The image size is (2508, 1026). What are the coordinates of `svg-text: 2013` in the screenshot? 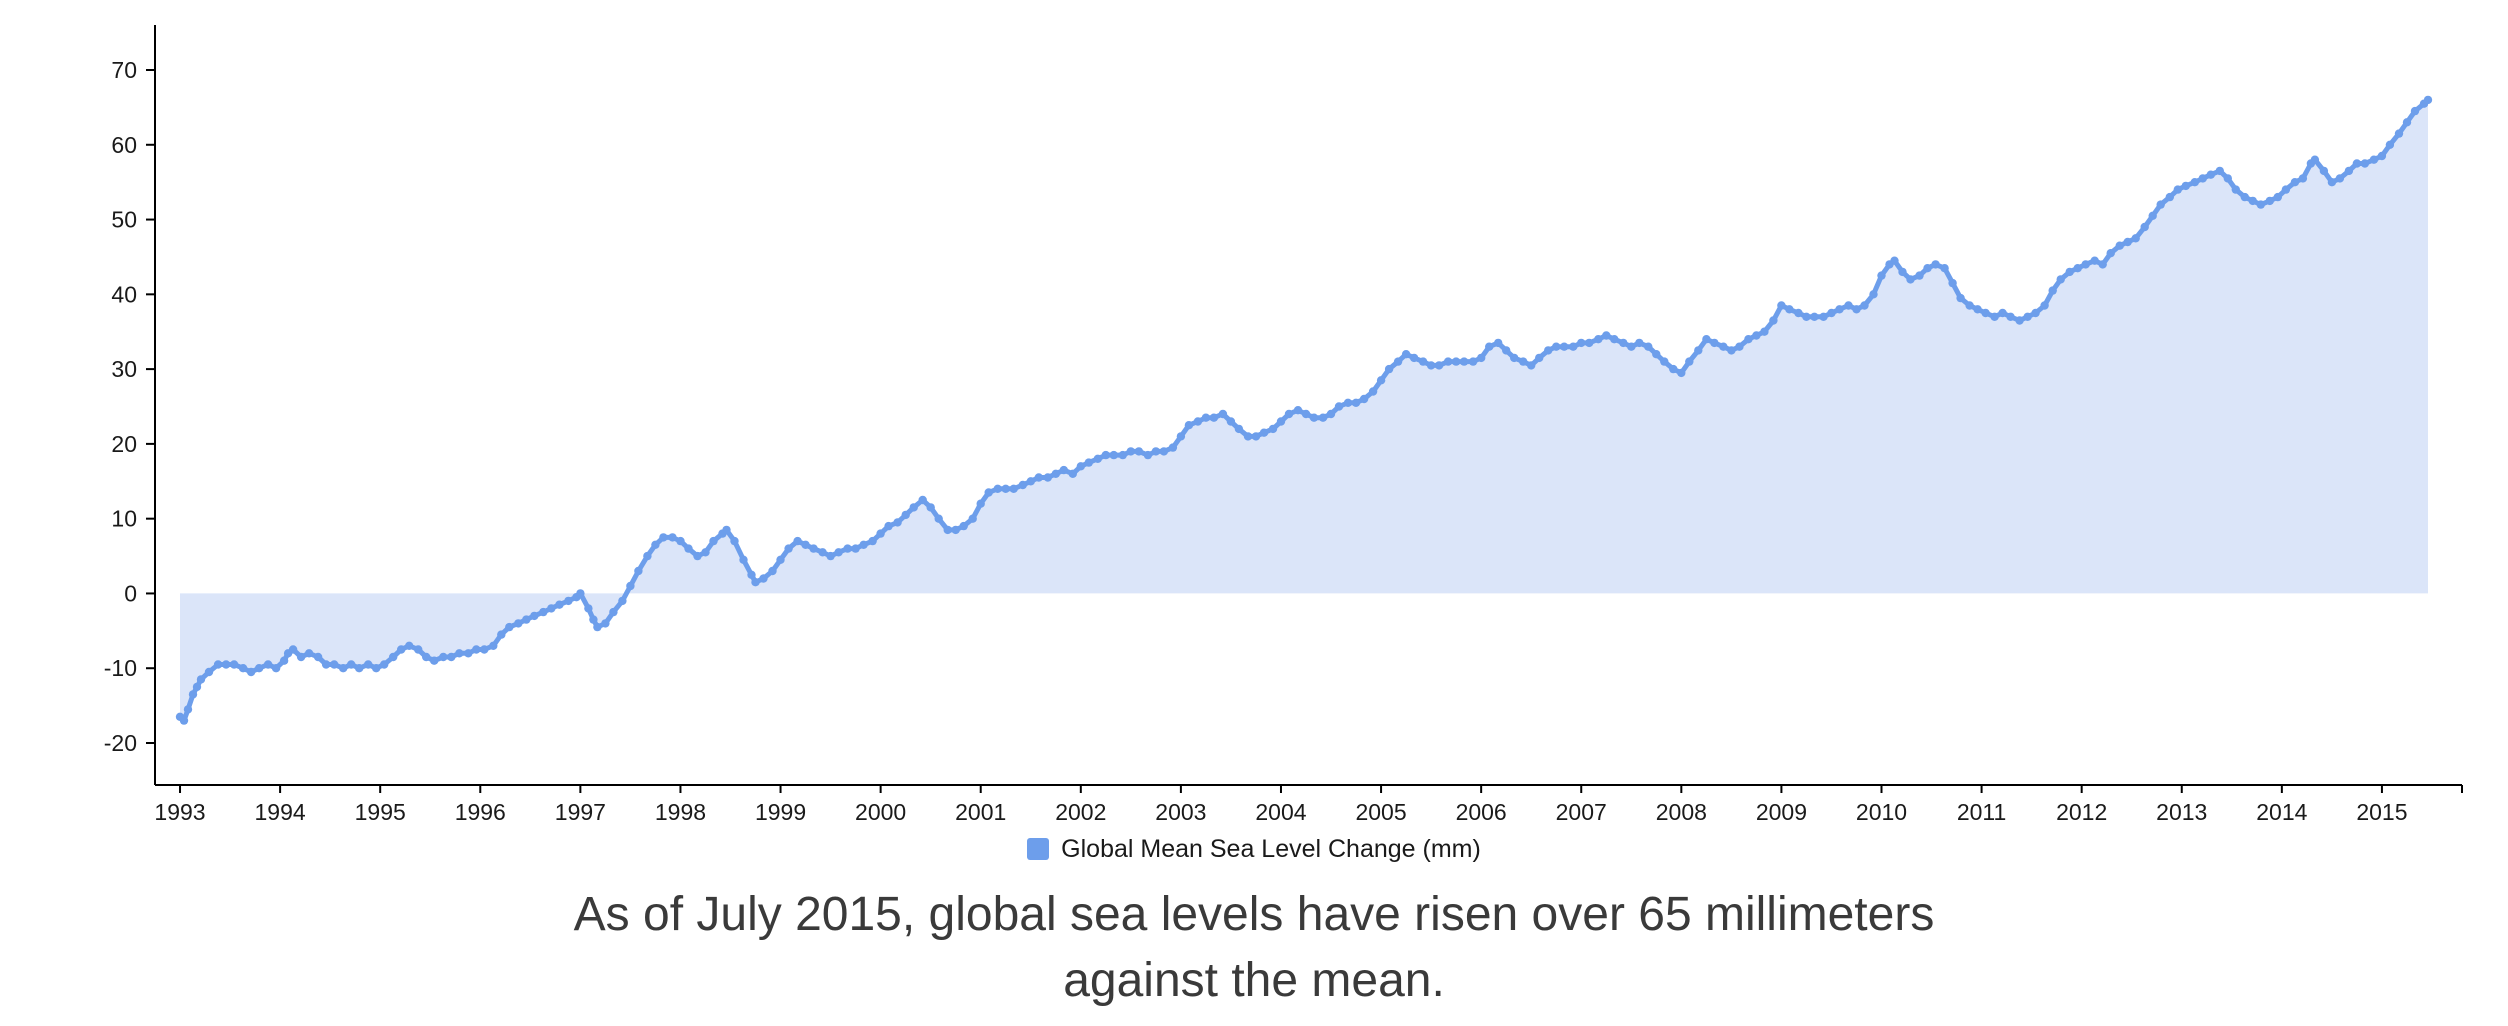 It's located at (2181, 812).